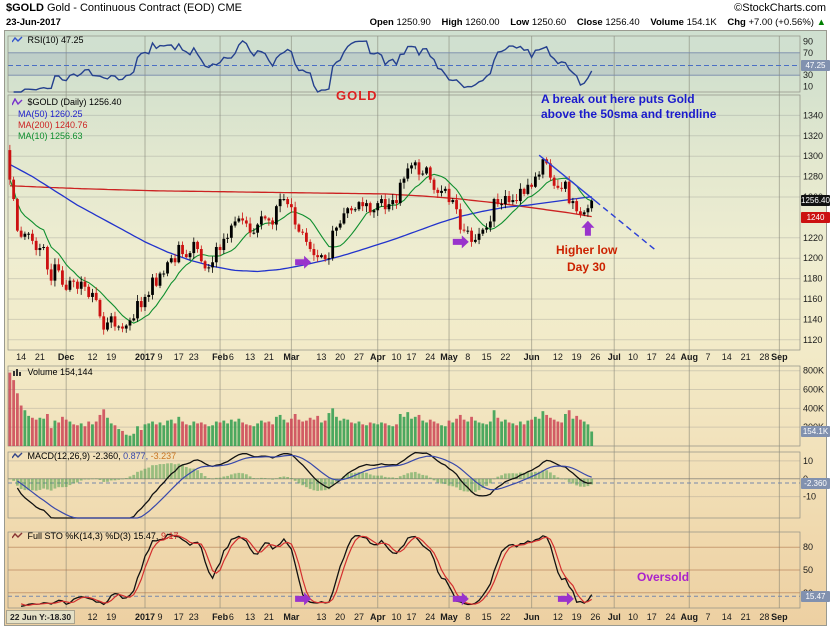 Image resolution: width=831 pixels, height=636 pixels. What do you see at coordinates (780, 8) in the screenshot?
I see `stockcharts-credit-link: ©StockCharts.com` at bounding box center [780, 8].